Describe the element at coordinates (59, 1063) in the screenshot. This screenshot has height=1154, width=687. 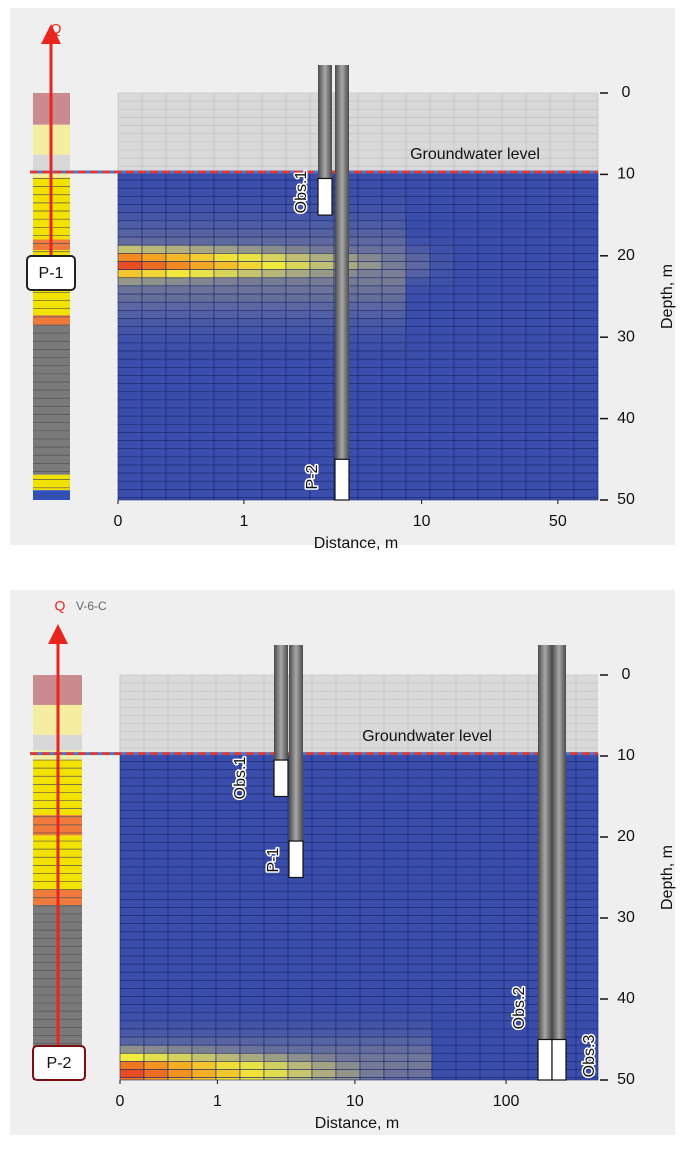
I see `well-box-label: P-2` at that location.